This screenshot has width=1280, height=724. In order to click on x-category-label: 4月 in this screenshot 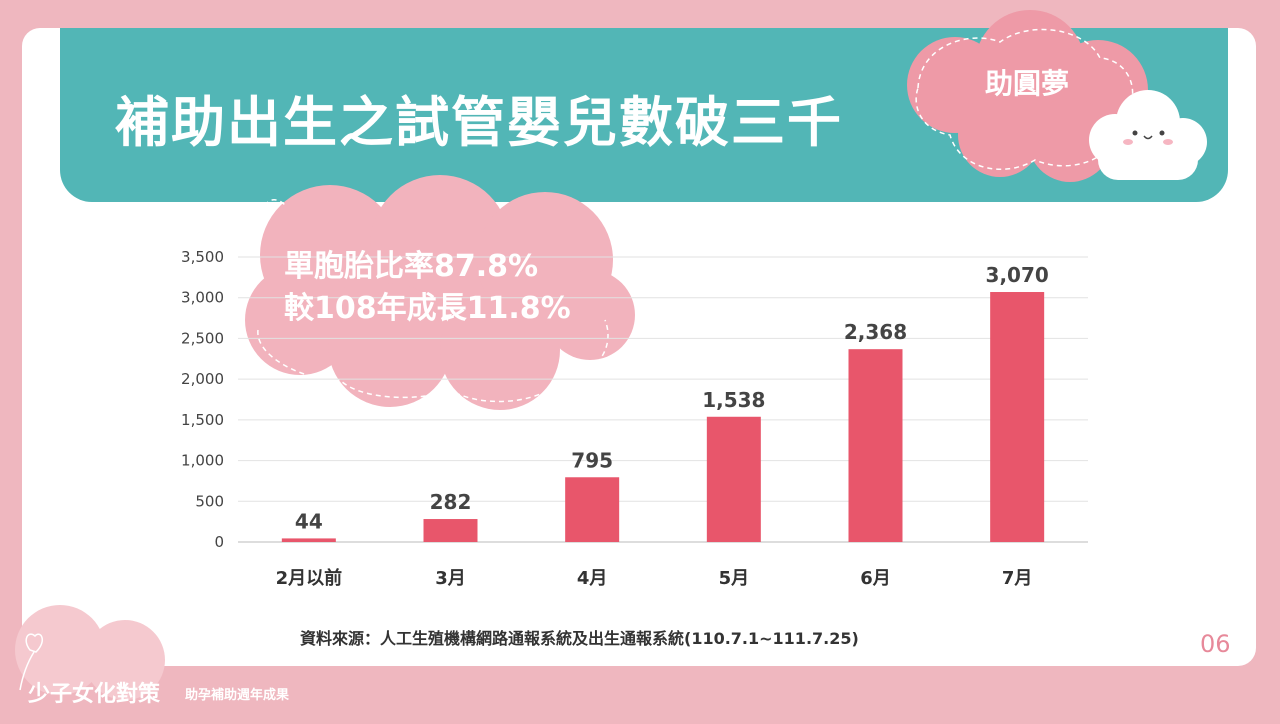, I will do `click(592, 578)`.